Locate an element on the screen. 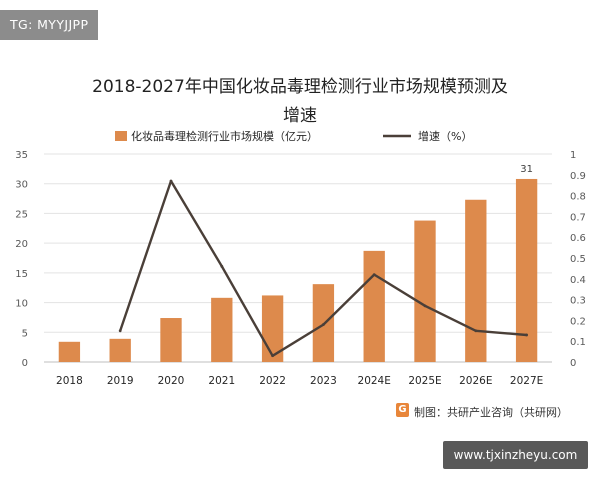 Image resolution: width=600 pixels, height=480 pixels. left-axis-tick-label: 10 is located at coordinates (21, 304).